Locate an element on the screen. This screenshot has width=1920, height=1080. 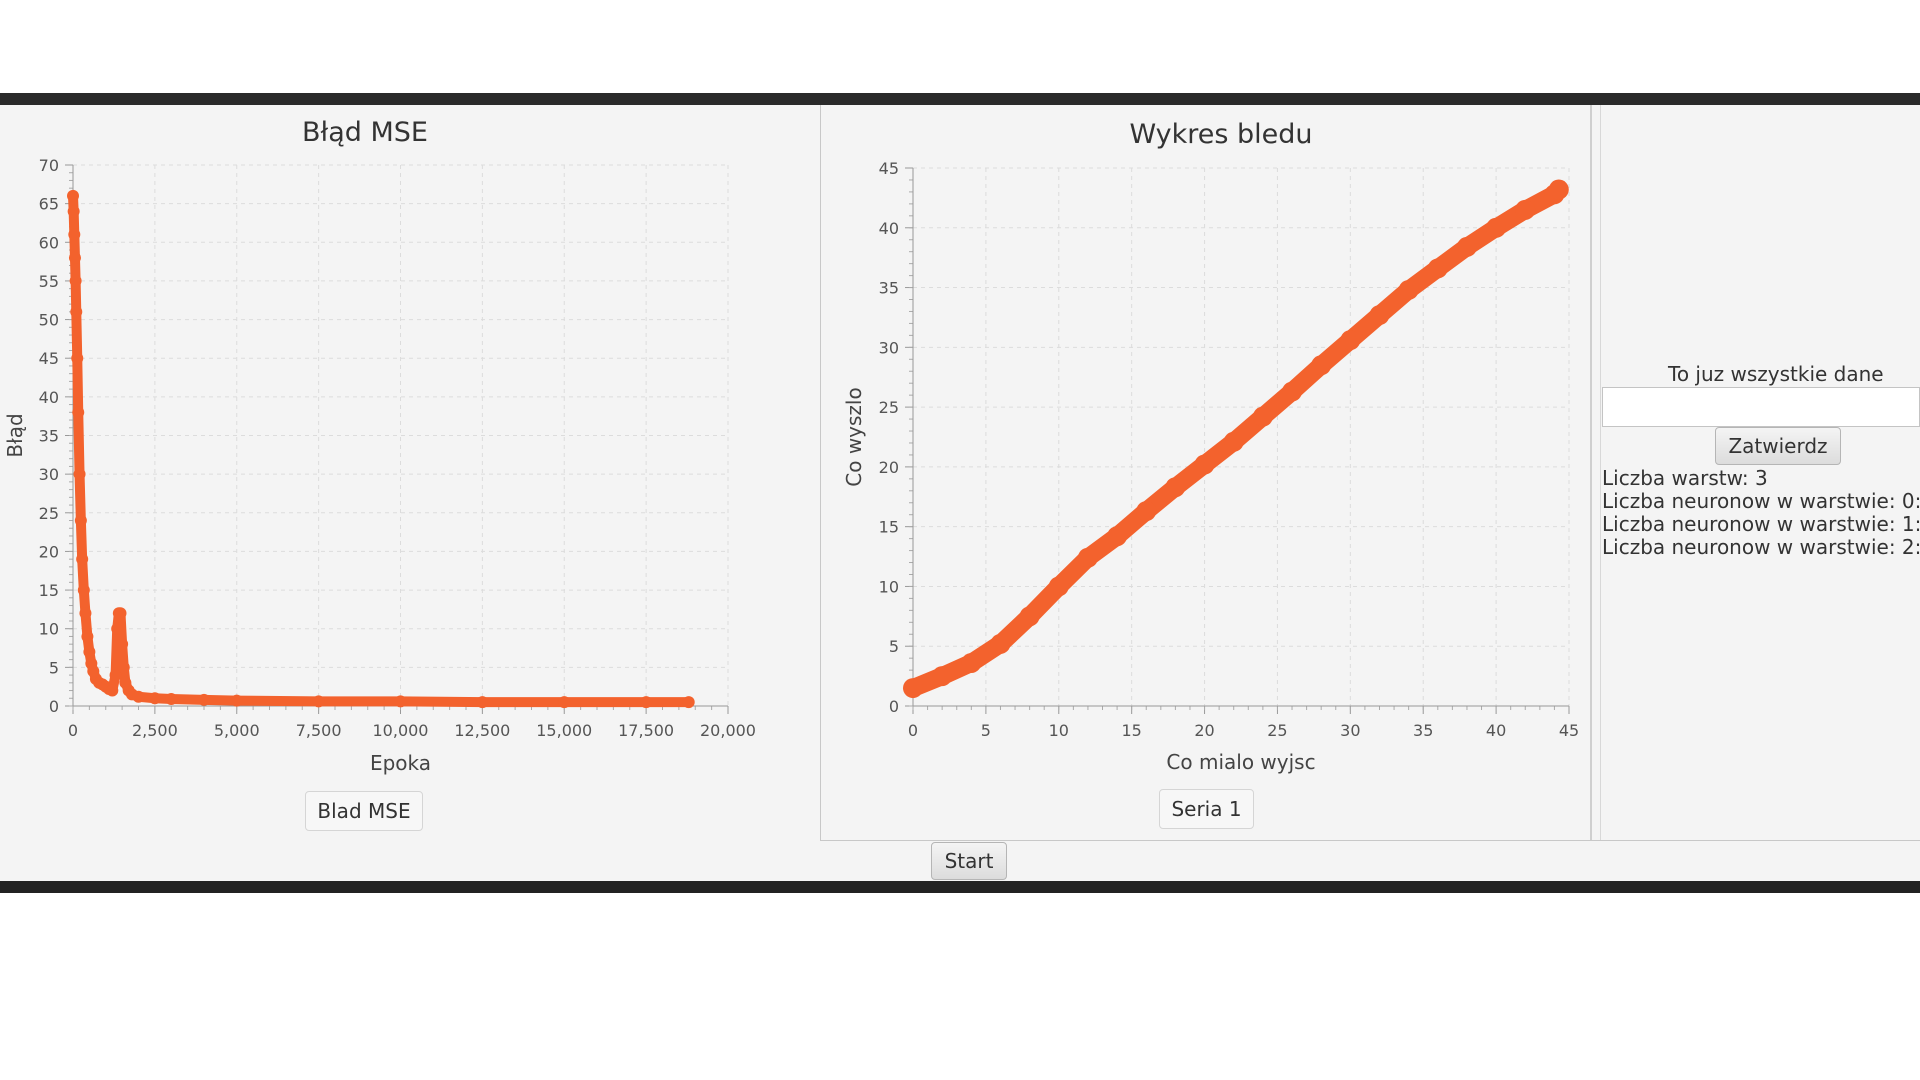
err-x-tick-label: 5 is located at coordinates (986, 730).